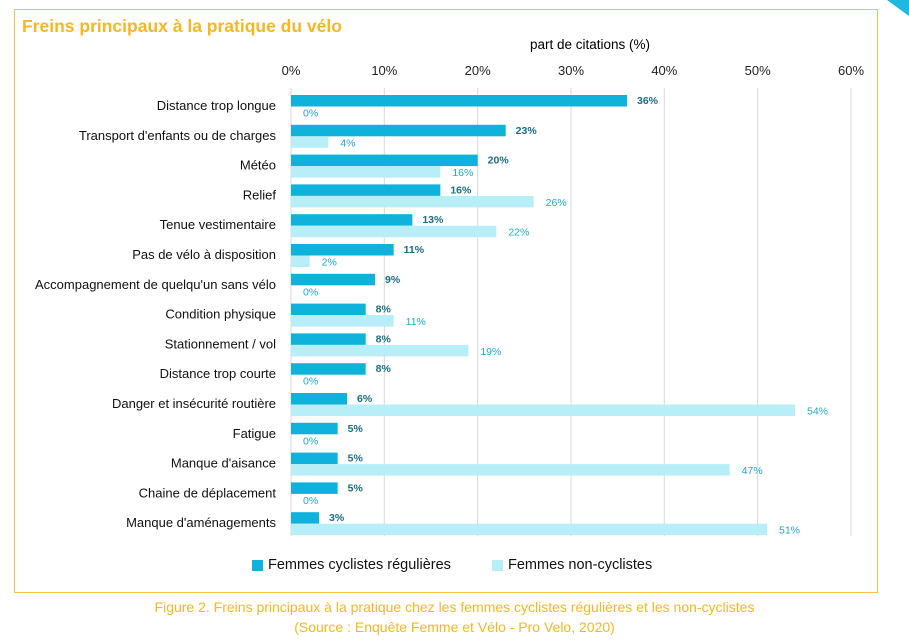 This screenshot has width=909, height=644. I want to click on category-label: Distance trop longue, so click(216, 105).